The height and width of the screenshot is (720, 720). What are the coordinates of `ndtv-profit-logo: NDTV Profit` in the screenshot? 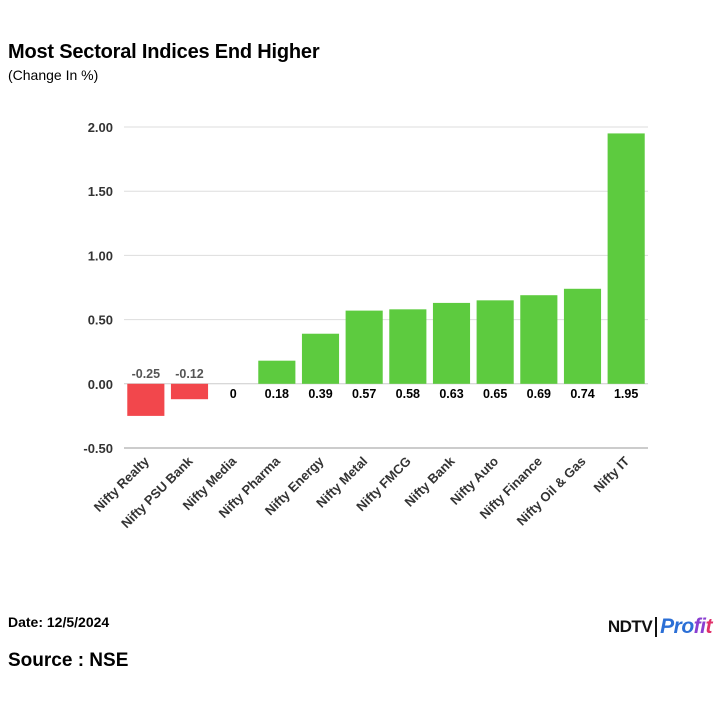 It's located at (660, 627).